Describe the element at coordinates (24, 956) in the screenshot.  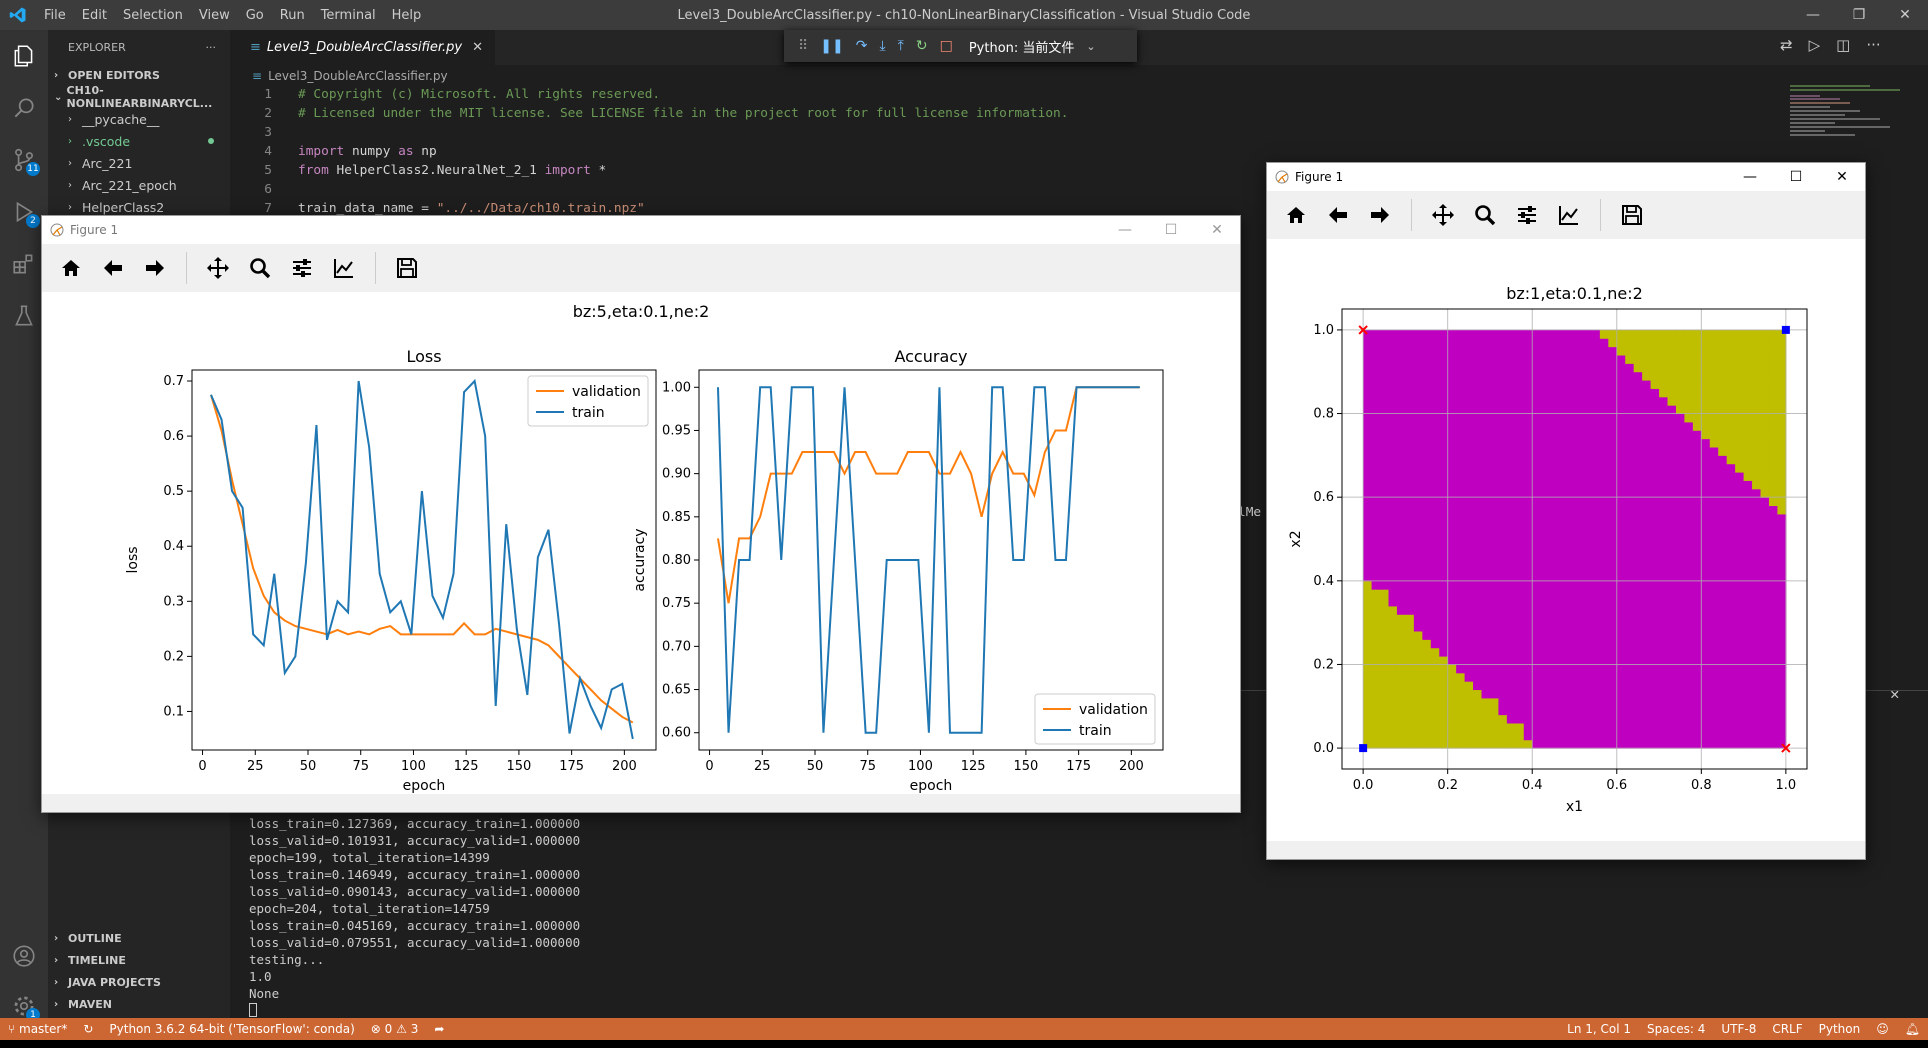
I see `account-icon` at that location.